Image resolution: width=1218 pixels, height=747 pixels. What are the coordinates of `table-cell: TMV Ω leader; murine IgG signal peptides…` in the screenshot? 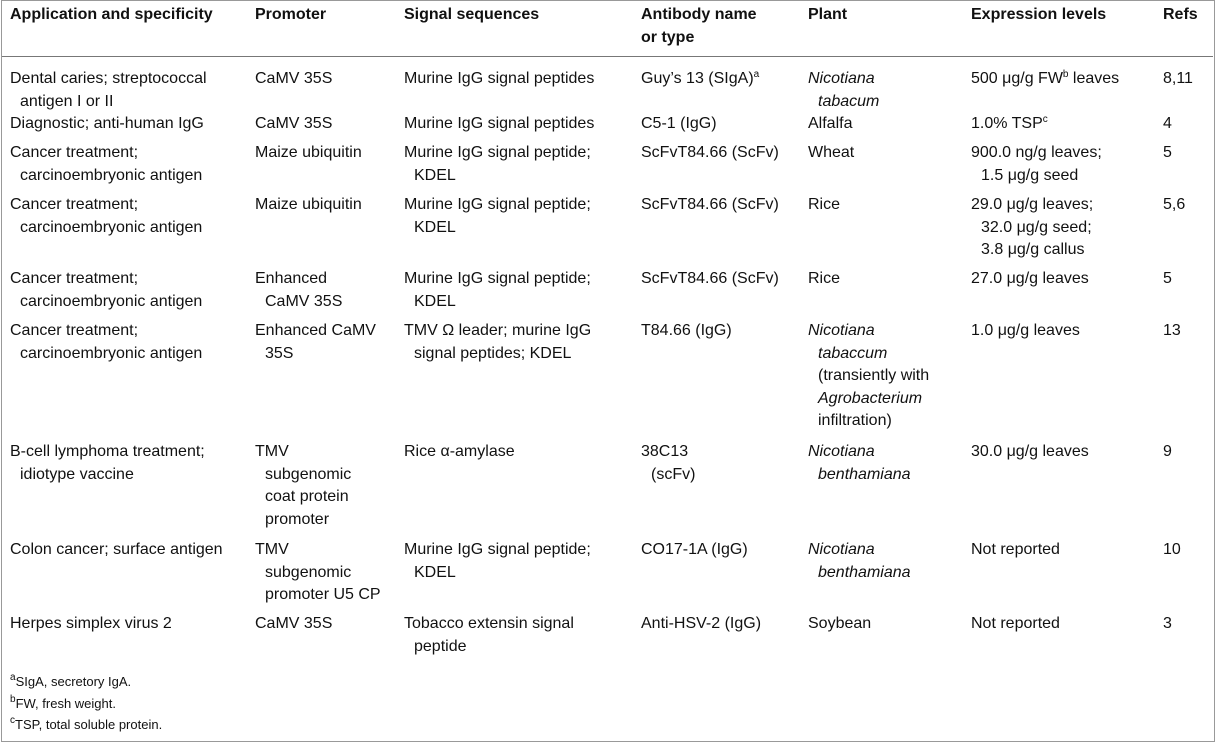 It's located at (498, 342).